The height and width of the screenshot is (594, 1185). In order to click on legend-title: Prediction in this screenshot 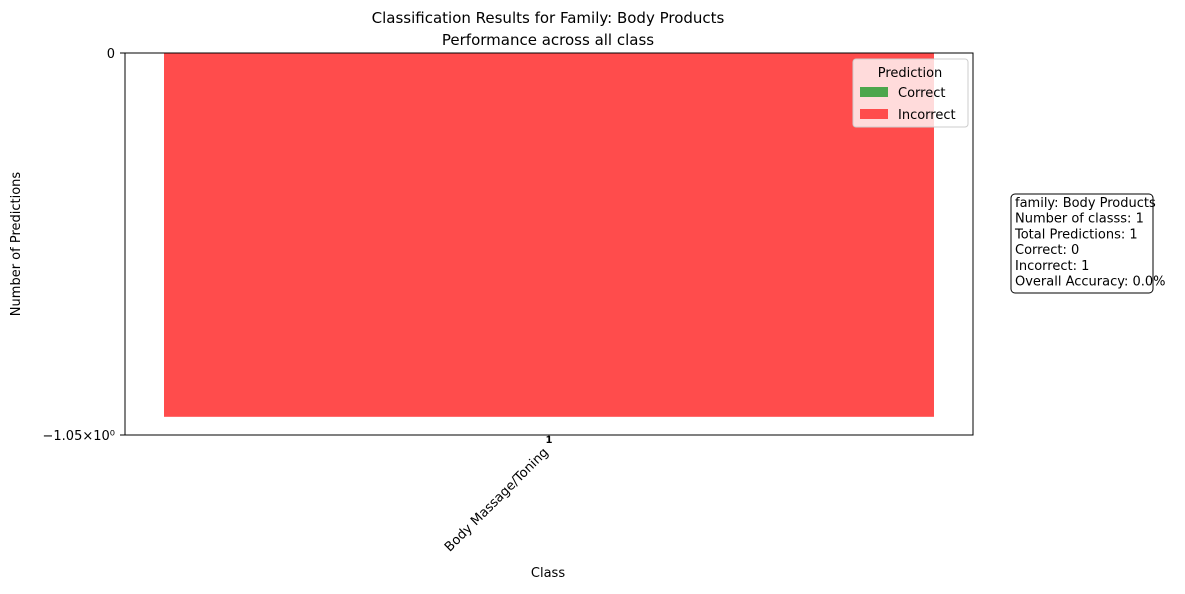, I will do `click(910, 73)`.